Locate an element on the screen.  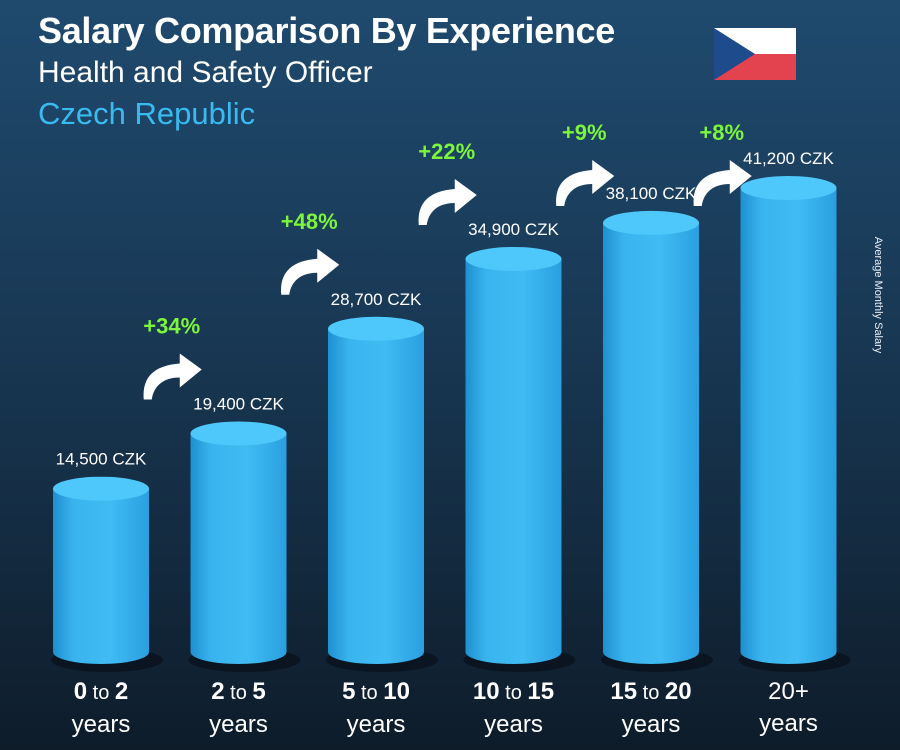
value-label: 38,100 CZK is located at coordinates (651, 193).